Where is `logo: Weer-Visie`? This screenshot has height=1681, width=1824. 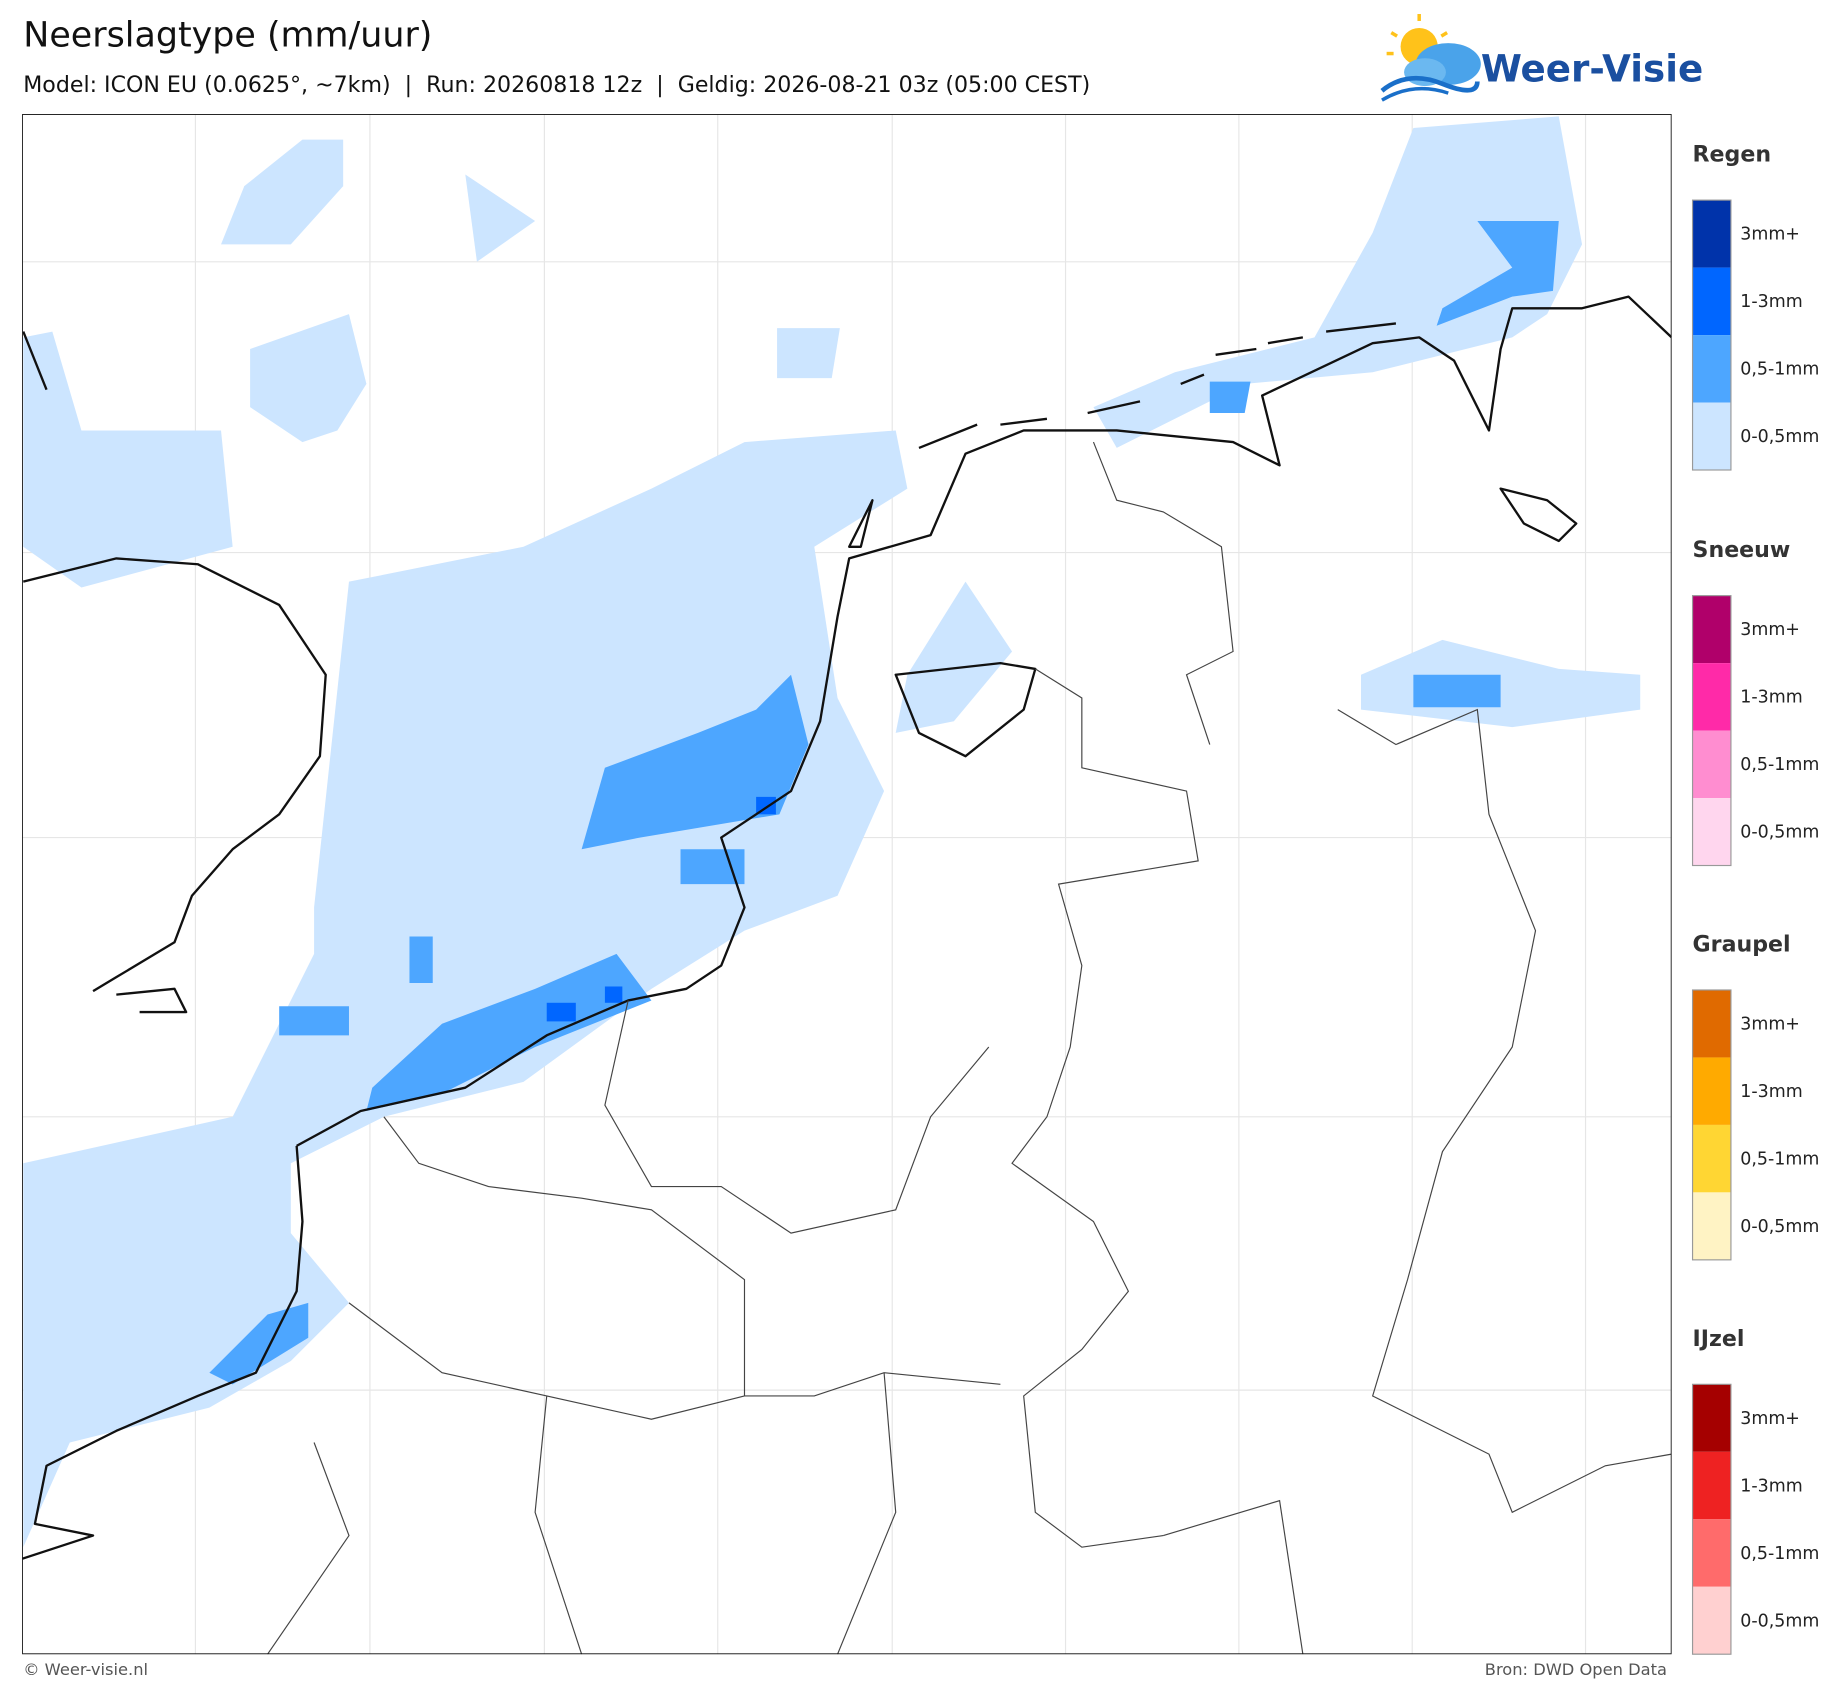
logo: Weer-Visie is located at coordinates (1541, 57).